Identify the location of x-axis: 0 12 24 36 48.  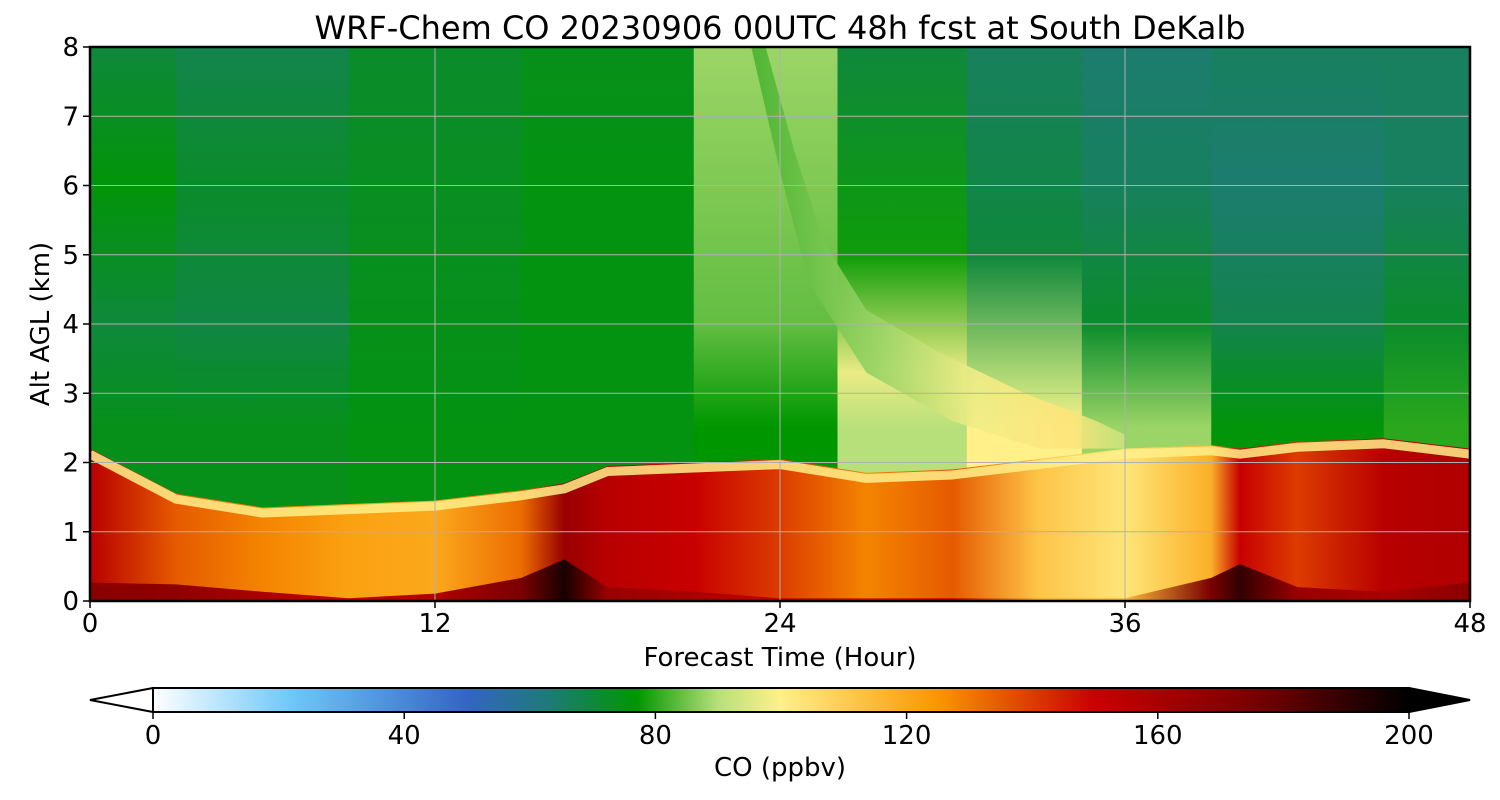
(784, 620).